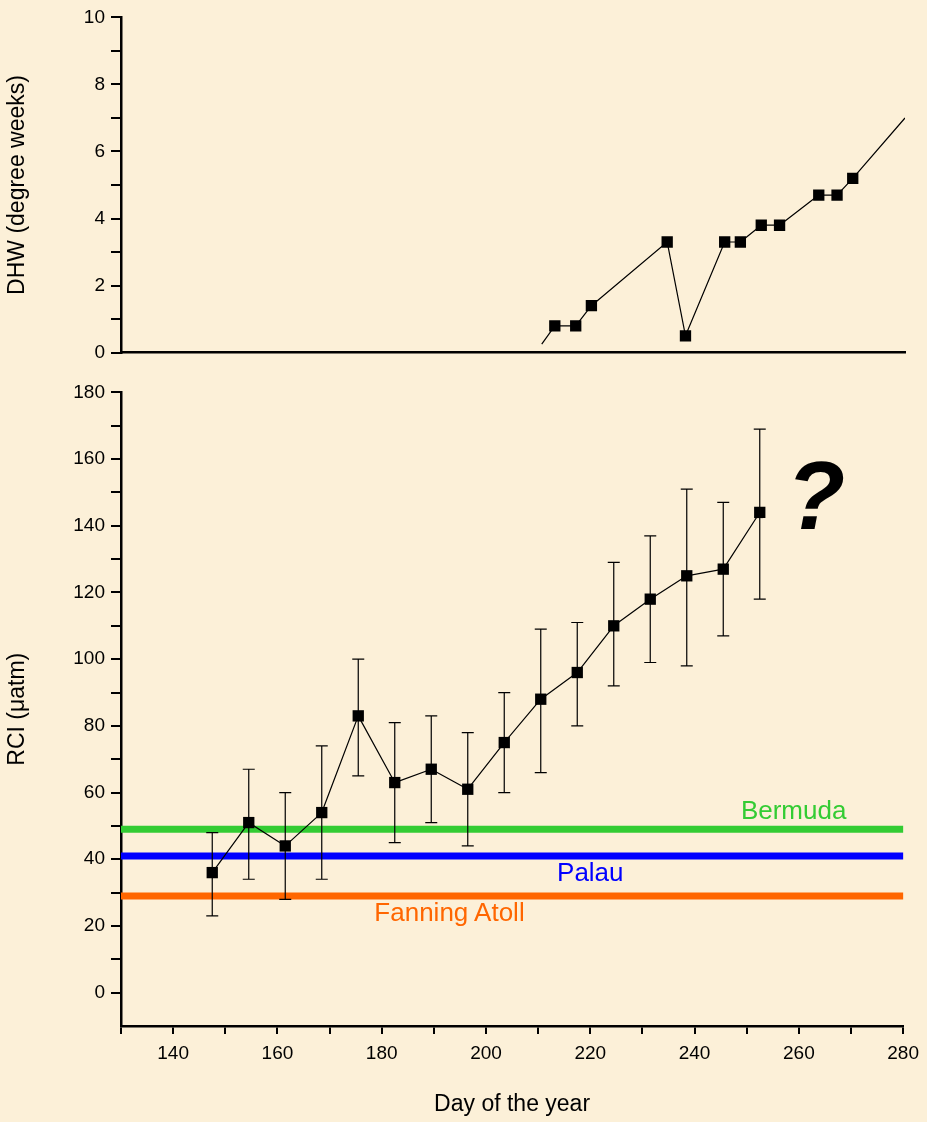  Describe the element at coordinates (486, 1052) in the screenshot. I see `x-tick-label: 200` at that location.